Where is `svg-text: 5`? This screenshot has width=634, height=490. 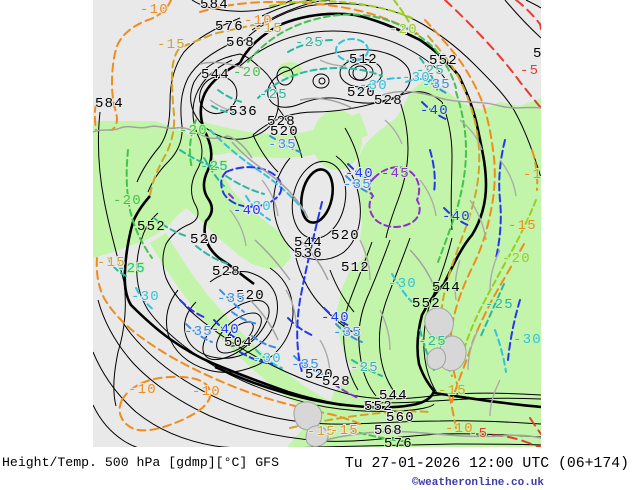
svg-text: 5 is located at coordinates (538, 54).